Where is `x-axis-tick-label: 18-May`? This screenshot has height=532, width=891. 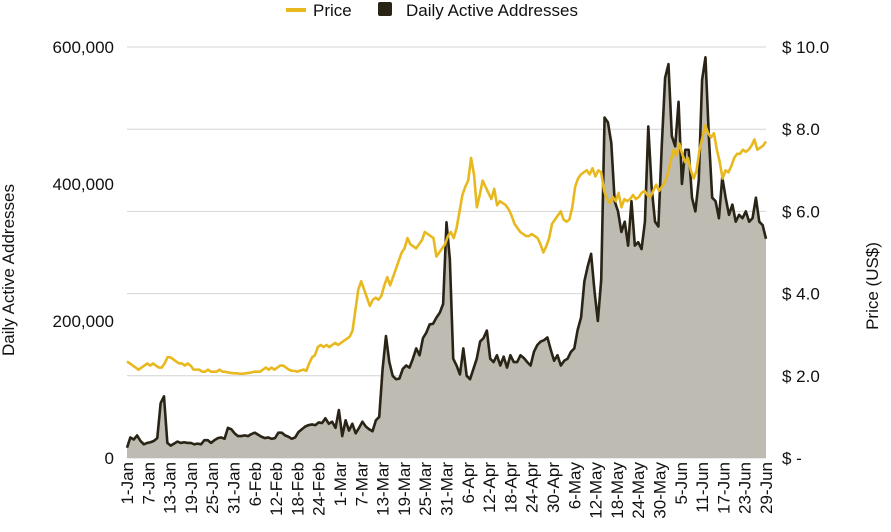
x-axis-tick-label: 18-May is located at coordinates (617, 490).